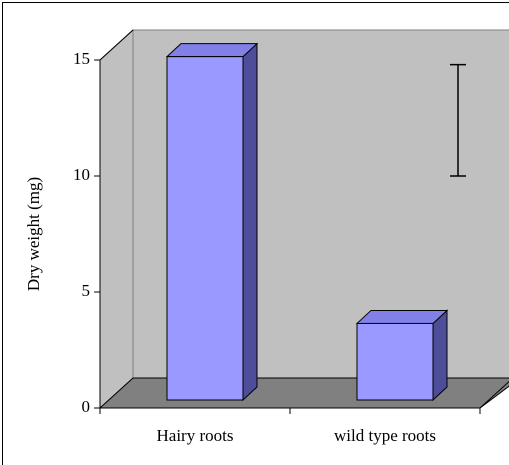 Image resolution: width=509 pixels, height=465 pixels. I want to click on x-axis-depth, so click(494, 394).